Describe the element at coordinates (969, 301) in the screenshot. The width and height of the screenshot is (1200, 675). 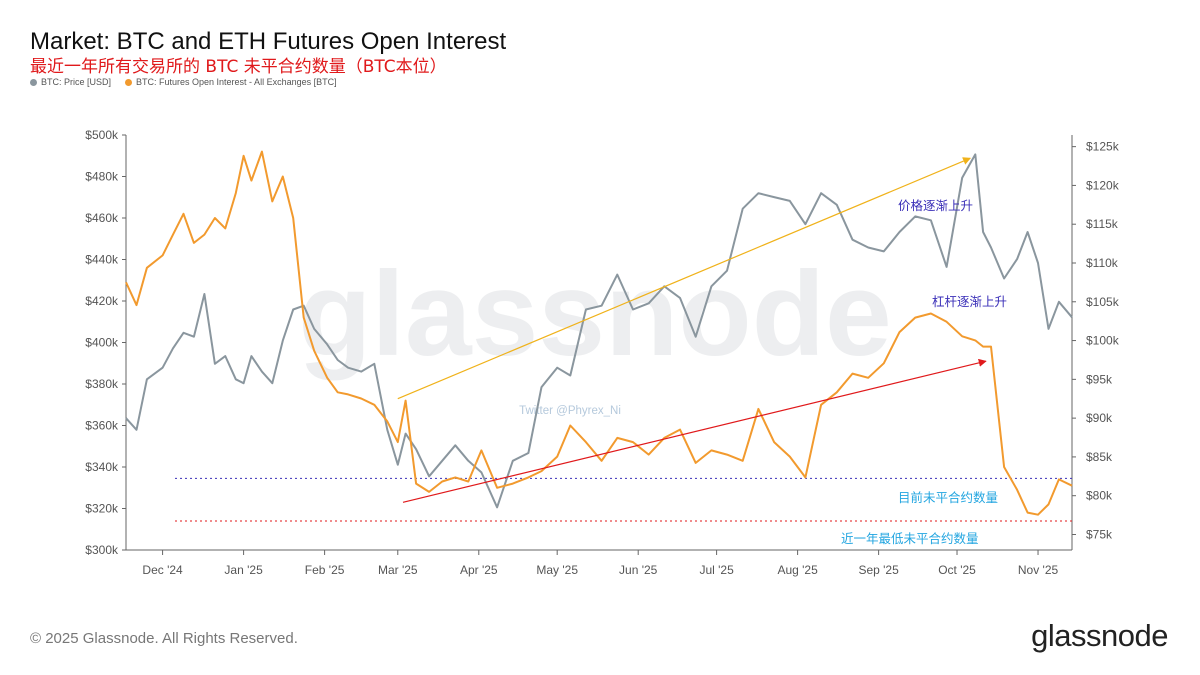
I see `annotation-leverage-rising: 杠杆逐渐上升` at that location.